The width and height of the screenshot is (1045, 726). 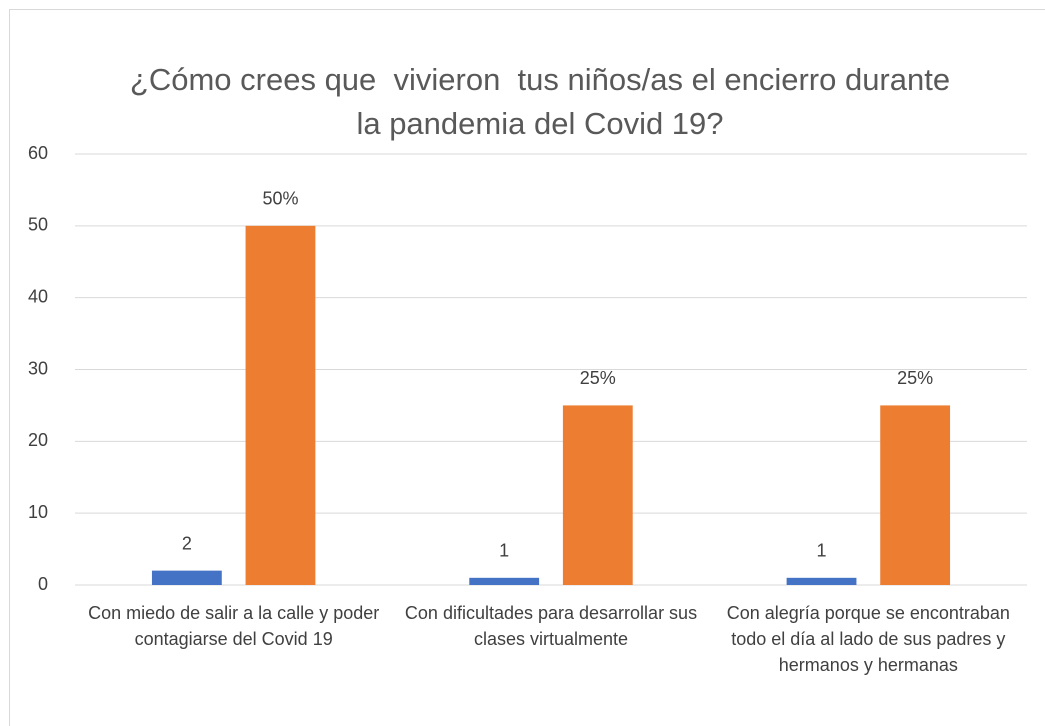 What do you see at coordinates (280, 199) in the screenshot?
I see `data-label: 50%` at bounding box center [280, 199].